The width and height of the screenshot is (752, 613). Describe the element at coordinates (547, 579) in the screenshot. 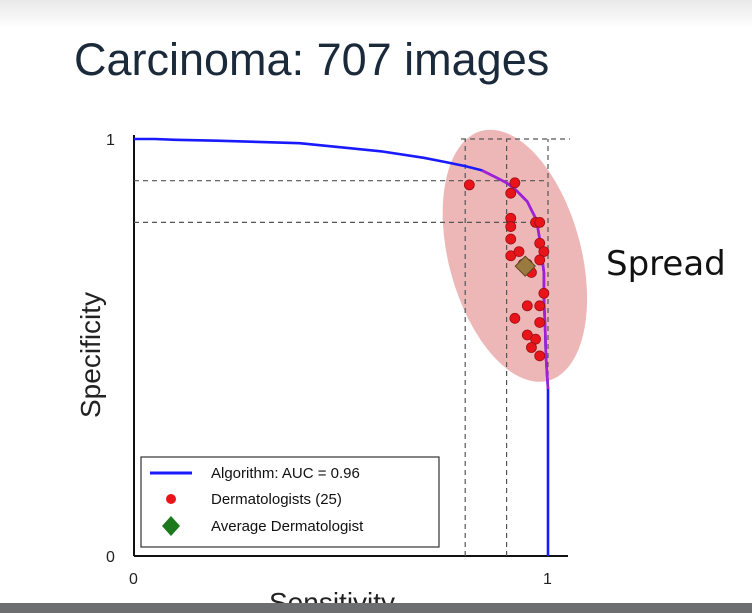

I see `x-tick-label-1: 1` at that location.